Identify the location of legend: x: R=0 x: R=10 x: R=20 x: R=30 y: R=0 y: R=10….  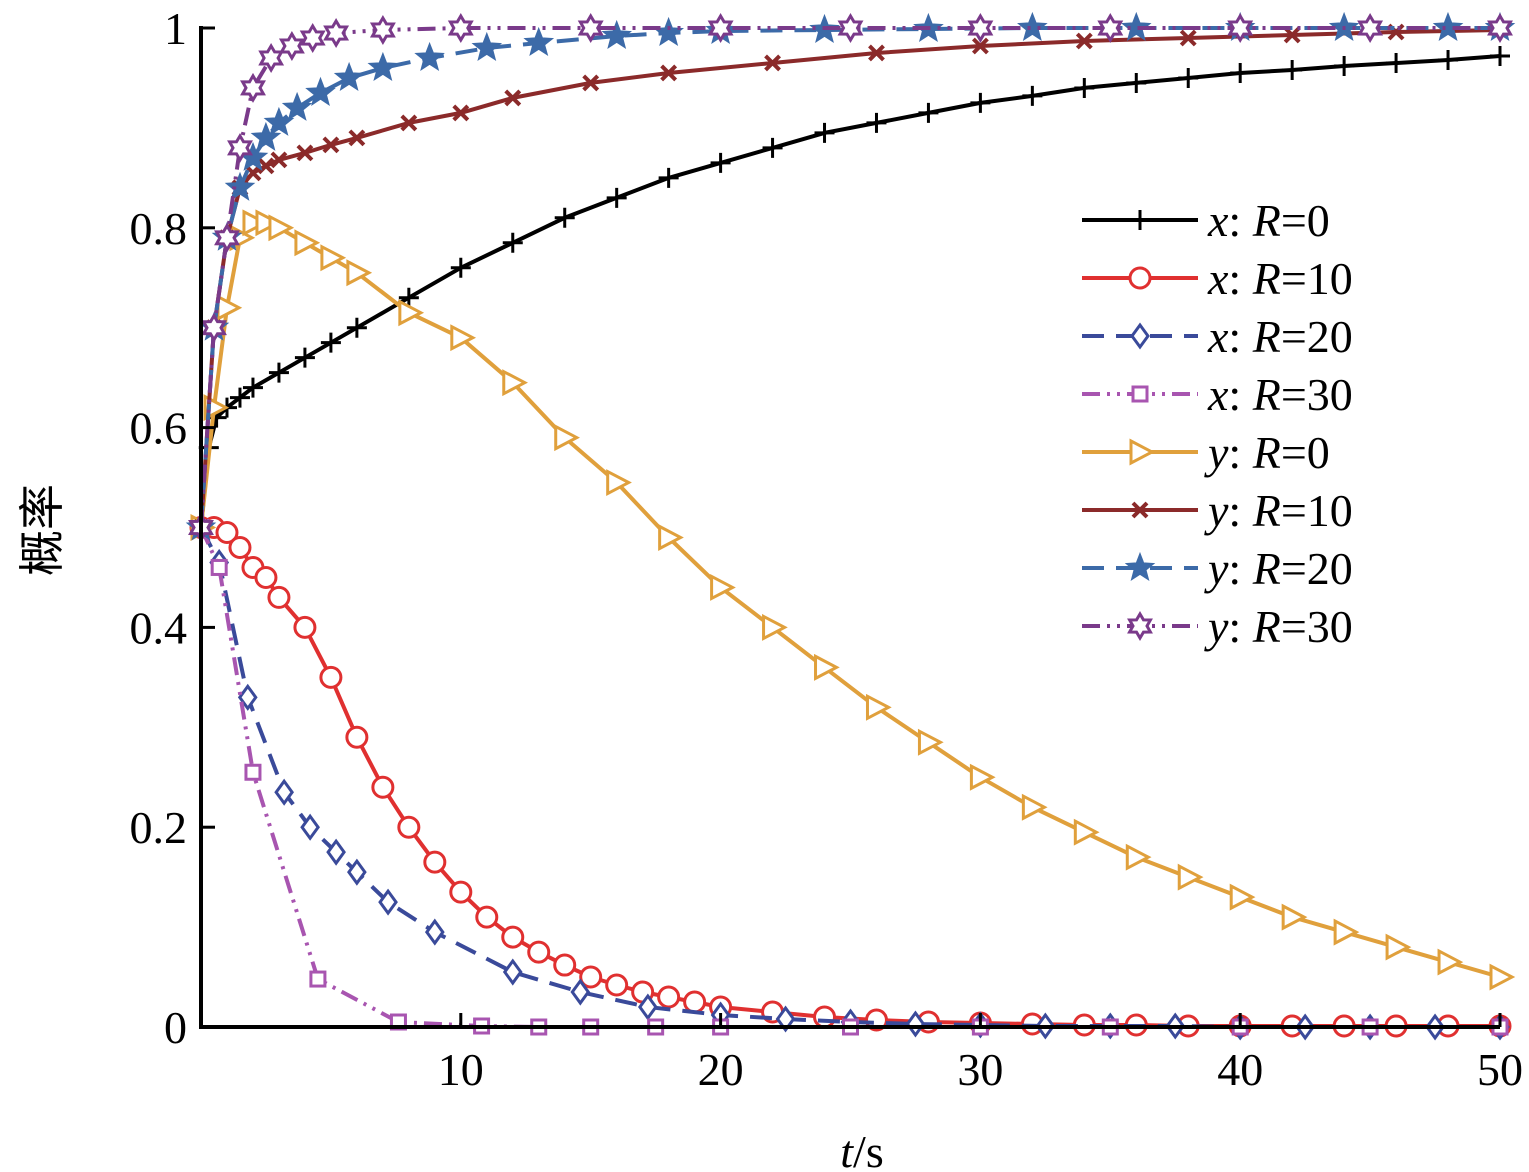
(1217, 423).